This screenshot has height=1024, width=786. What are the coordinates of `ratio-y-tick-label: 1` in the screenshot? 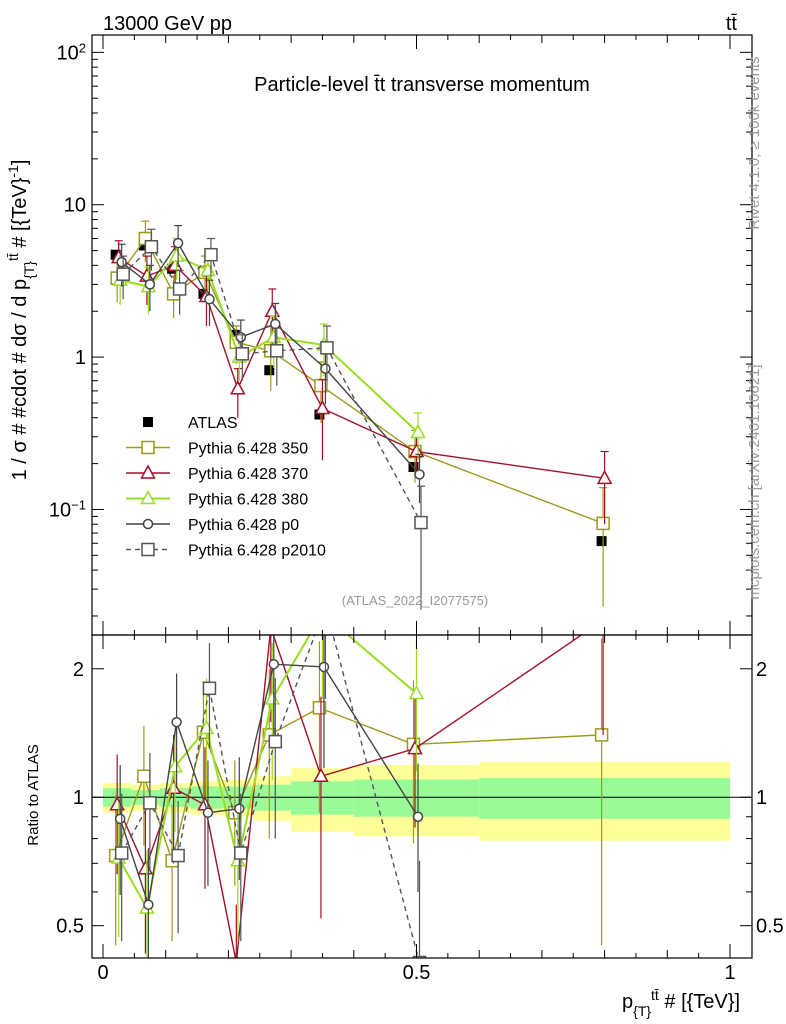 It's located at (78, 798).